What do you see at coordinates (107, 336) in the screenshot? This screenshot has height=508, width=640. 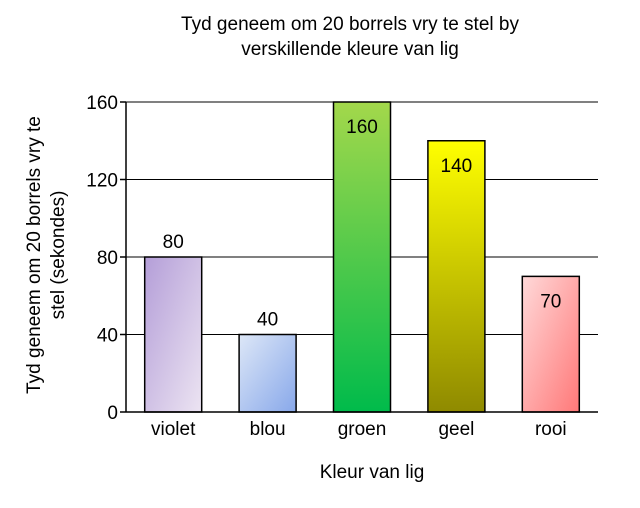 I see `y-tick-label-40: 40` at bounding box center [107, 336].